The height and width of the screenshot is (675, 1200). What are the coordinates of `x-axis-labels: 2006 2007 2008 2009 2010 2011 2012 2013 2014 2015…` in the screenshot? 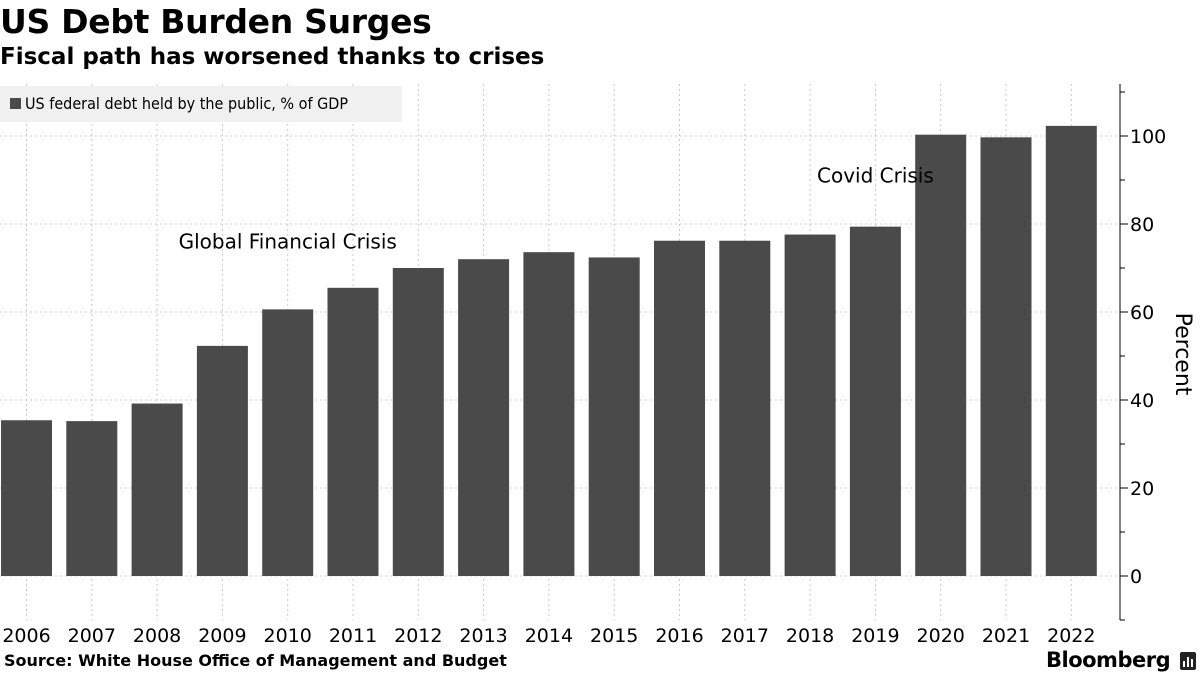 It's located at (548, 636).